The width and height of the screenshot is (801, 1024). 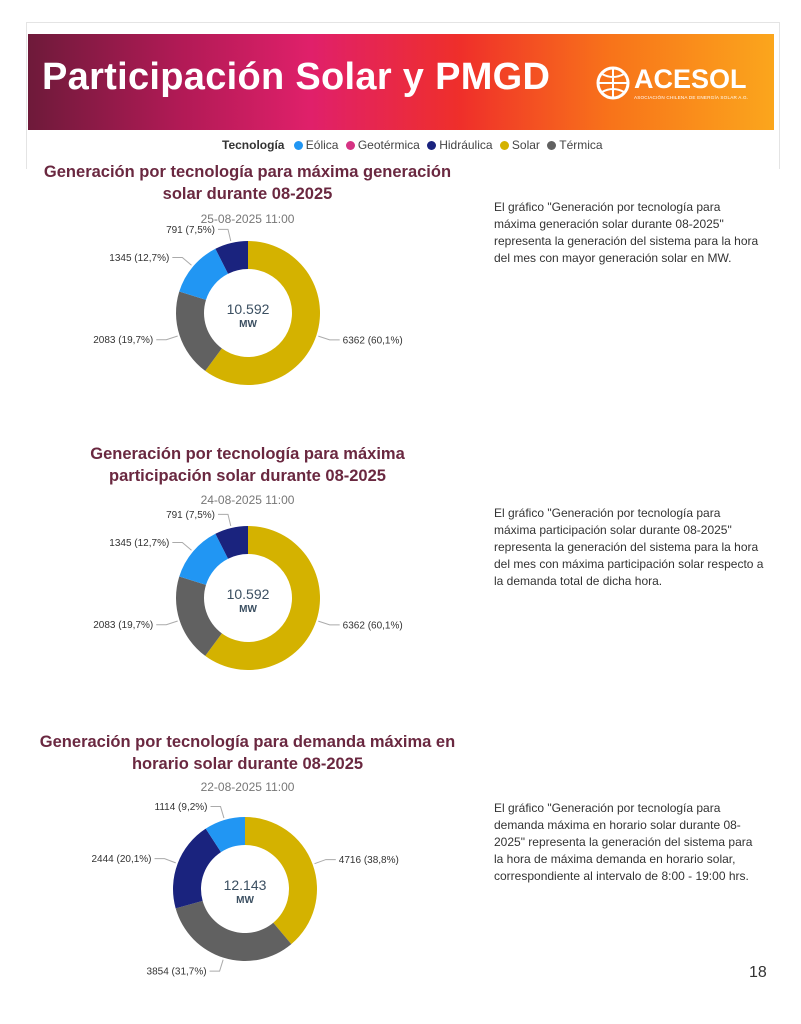 What do you see at coordinates (247, 219) in the screenshot?
I see `chart-1-date: 25-08-2025 11:00` at bounding box center [247, 219].